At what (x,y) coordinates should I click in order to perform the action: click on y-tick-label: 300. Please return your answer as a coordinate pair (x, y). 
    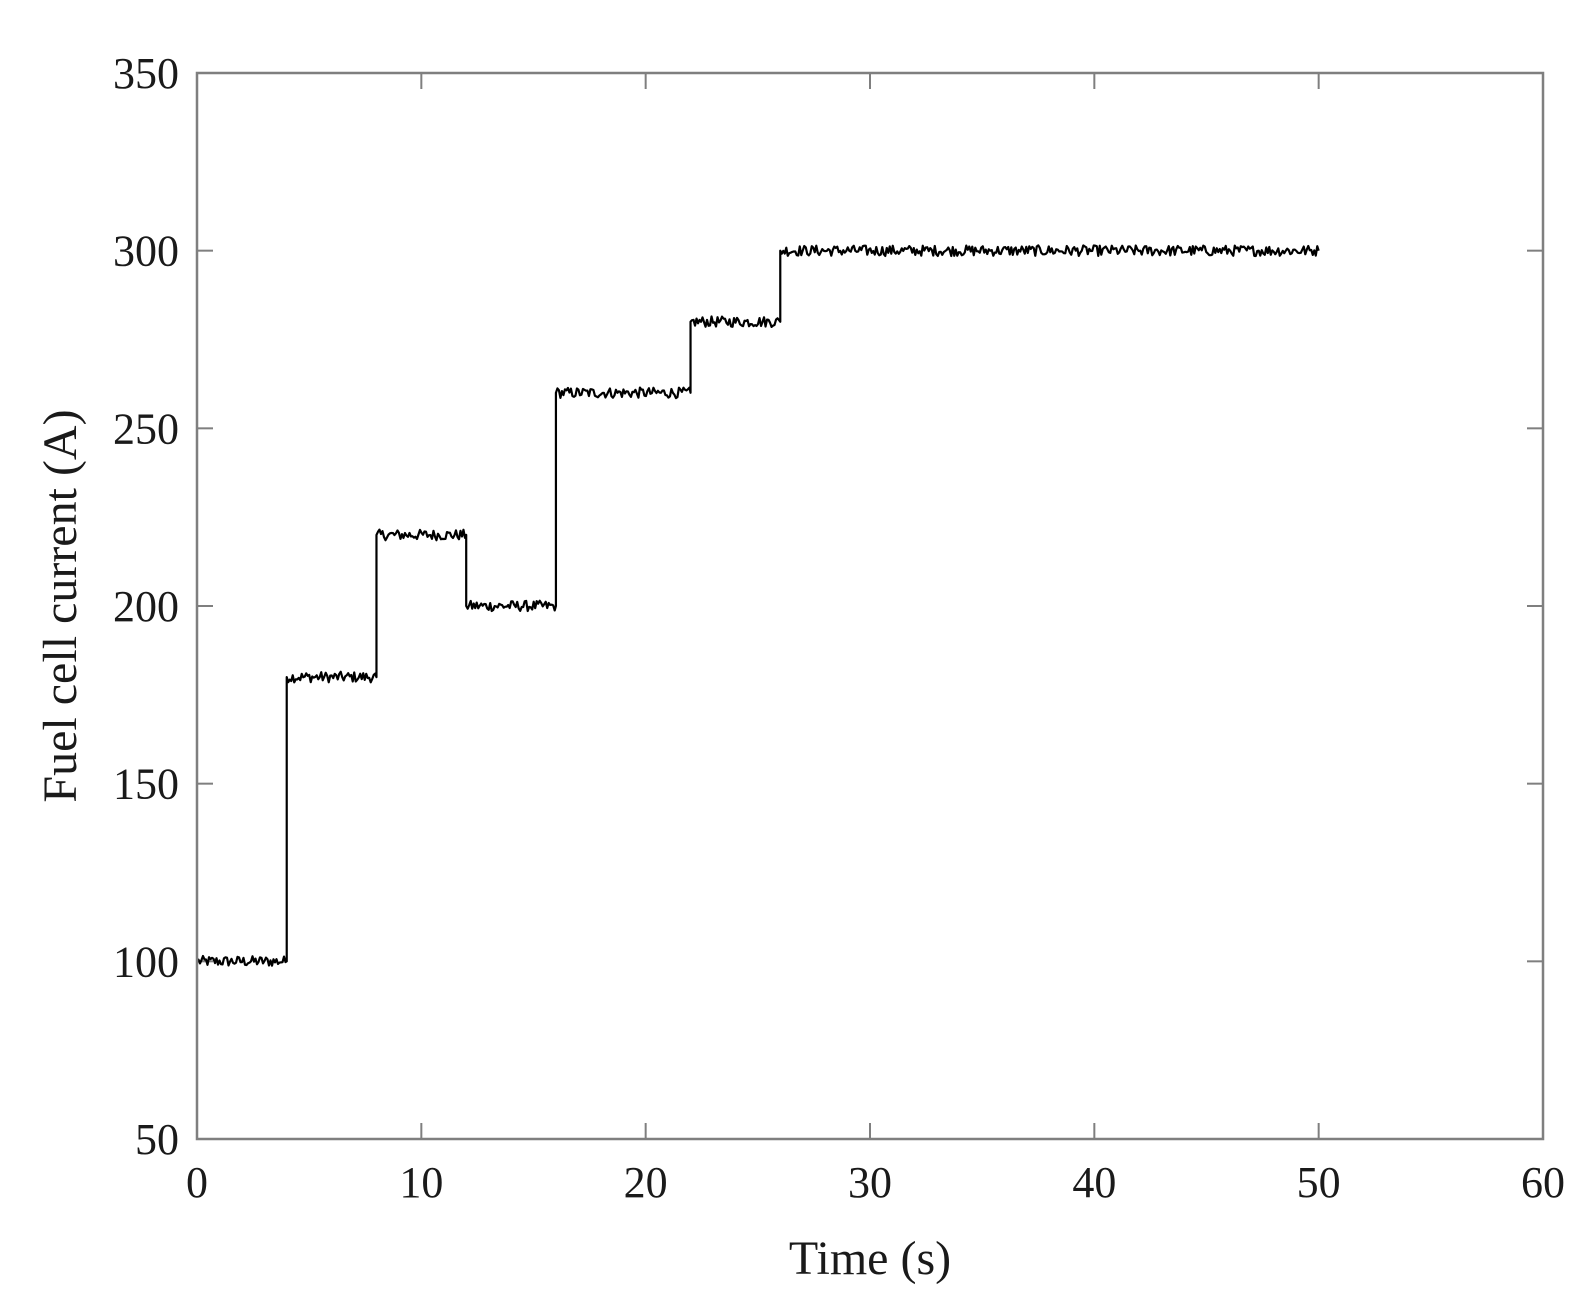
    Looking at the image, I should click on (146, 251).